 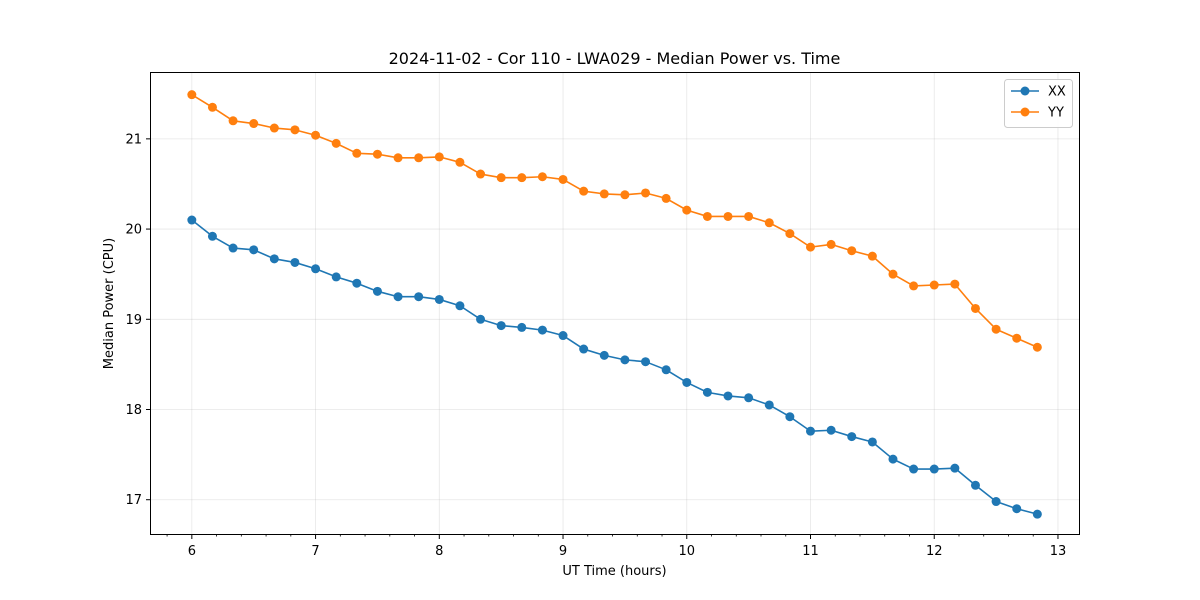 I want to click on y-tick-label: 20, so click(x=133, y=230).